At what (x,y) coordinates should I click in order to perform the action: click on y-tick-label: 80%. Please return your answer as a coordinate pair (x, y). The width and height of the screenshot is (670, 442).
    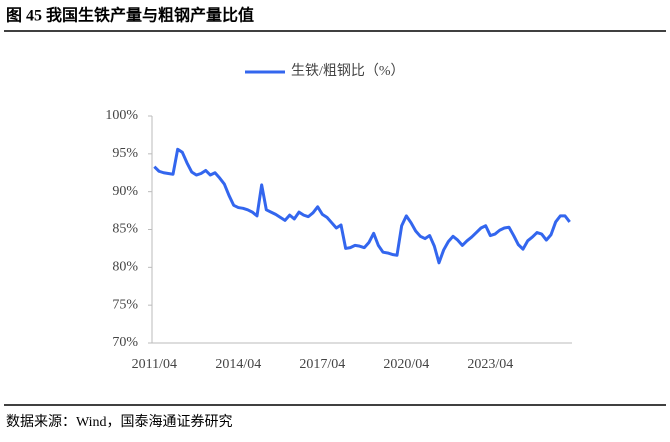
    Looking at the image, I should click on (125, 267).